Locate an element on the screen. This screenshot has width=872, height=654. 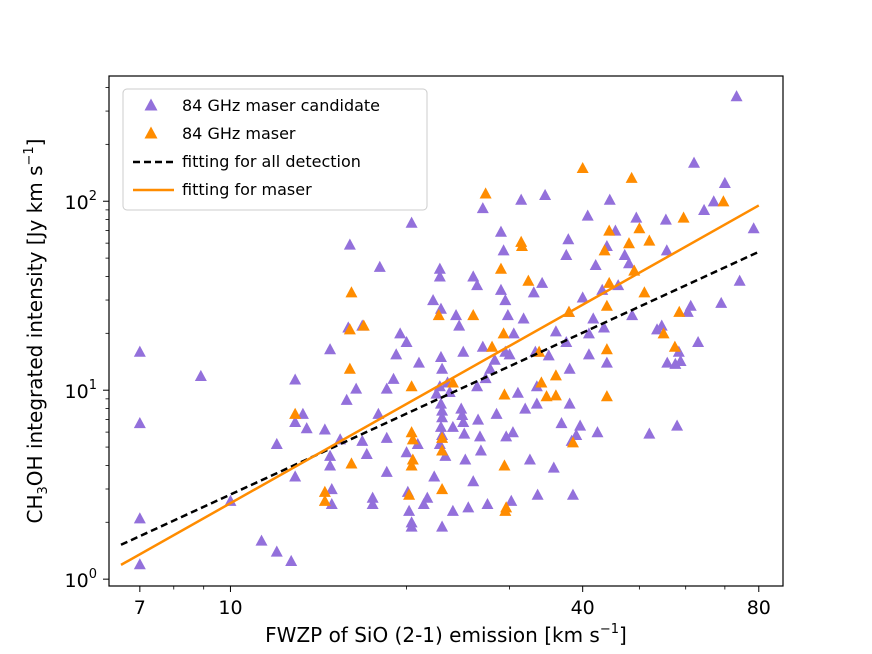
legend-candidate-triangle-icon is located at coordinates (151, 104).